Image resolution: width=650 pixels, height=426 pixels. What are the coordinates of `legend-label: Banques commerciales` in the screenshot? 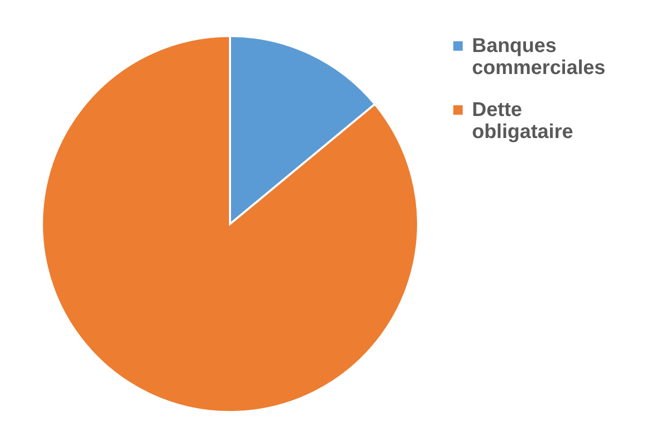 It's located at (539, 57).